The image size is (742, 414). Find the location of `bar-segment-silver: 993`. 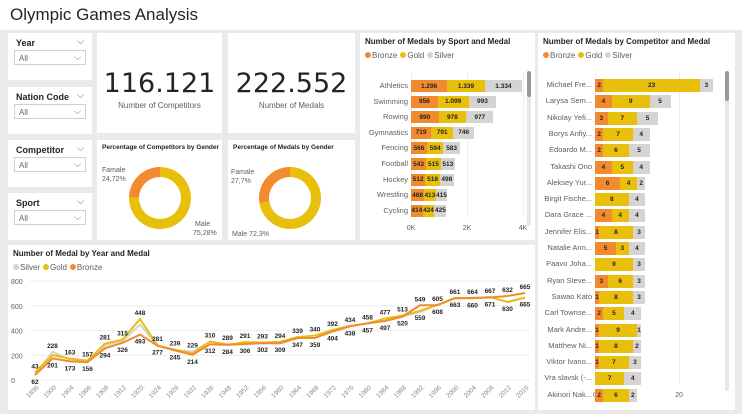

bar-segment-silver: 993 is located at coordinates (482, 101).